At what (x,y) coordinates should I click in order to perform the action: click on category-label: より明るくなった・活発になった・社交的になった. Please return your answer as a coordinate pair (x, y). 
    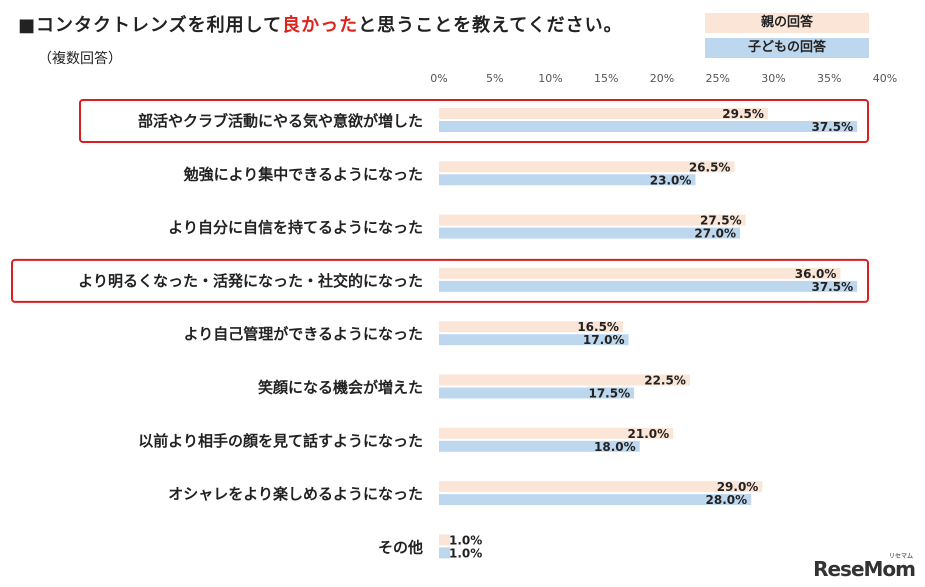
    Looking at the image, I should click on (250, 281).